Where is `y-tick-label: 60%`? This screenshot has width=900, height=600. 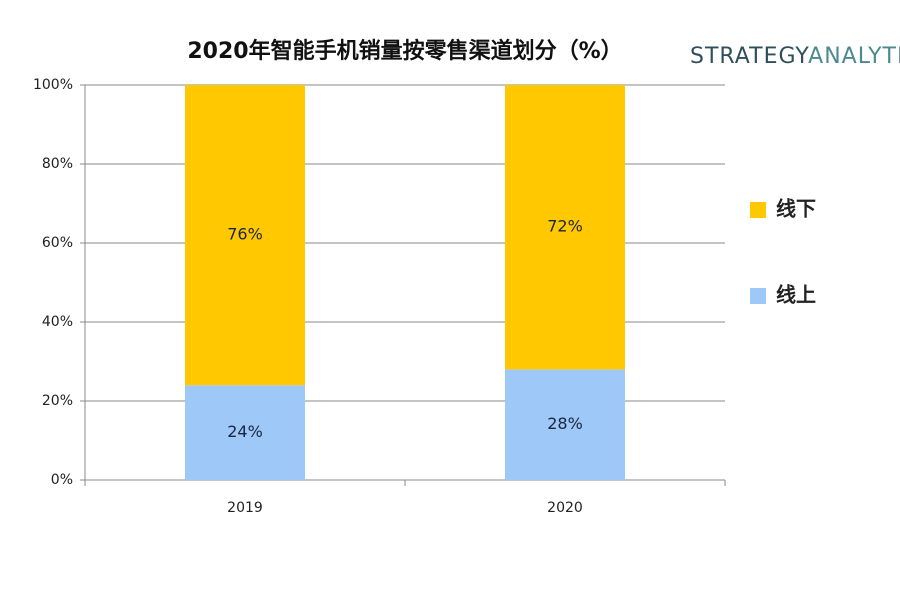
y-tick-label: 60% is located at coordinates (57, 243).